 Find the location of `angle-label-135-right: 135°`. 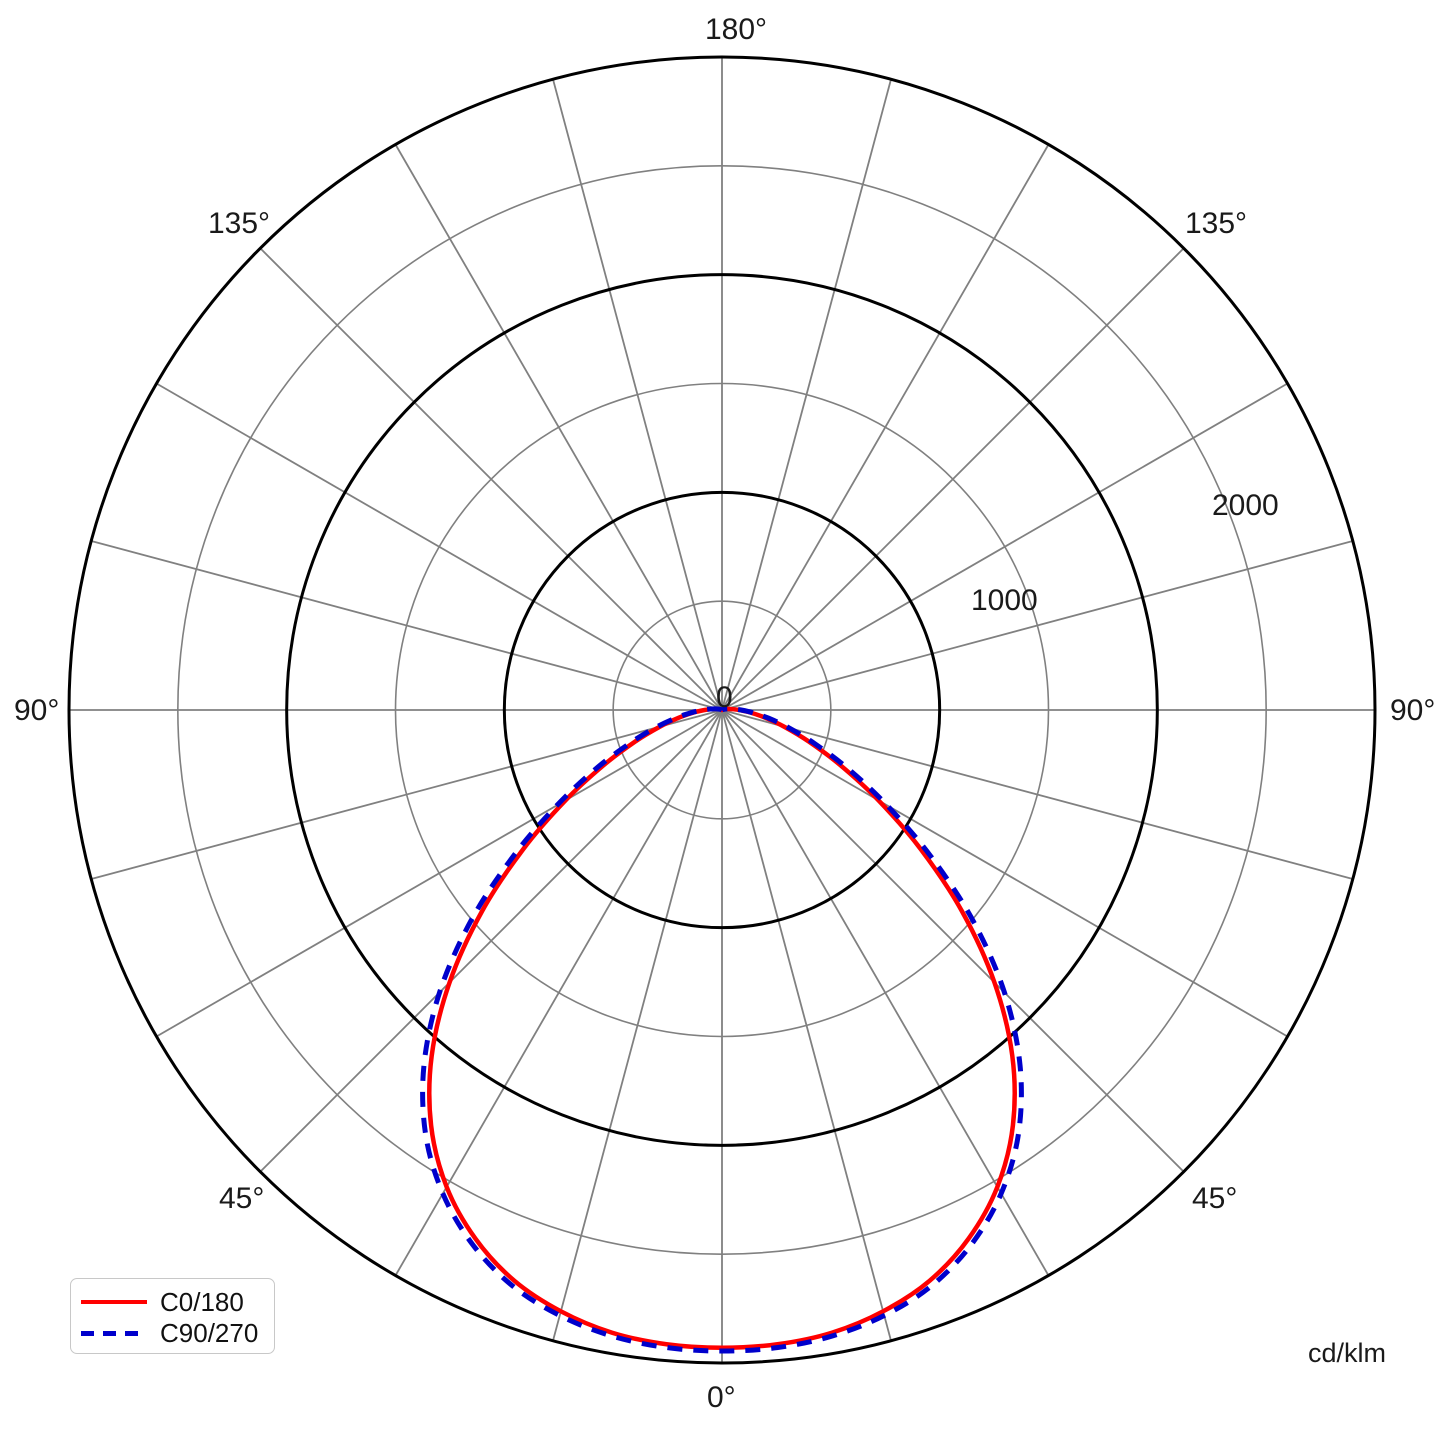

angle-label-135-right: 135° is located at coordinates (1216, 223).